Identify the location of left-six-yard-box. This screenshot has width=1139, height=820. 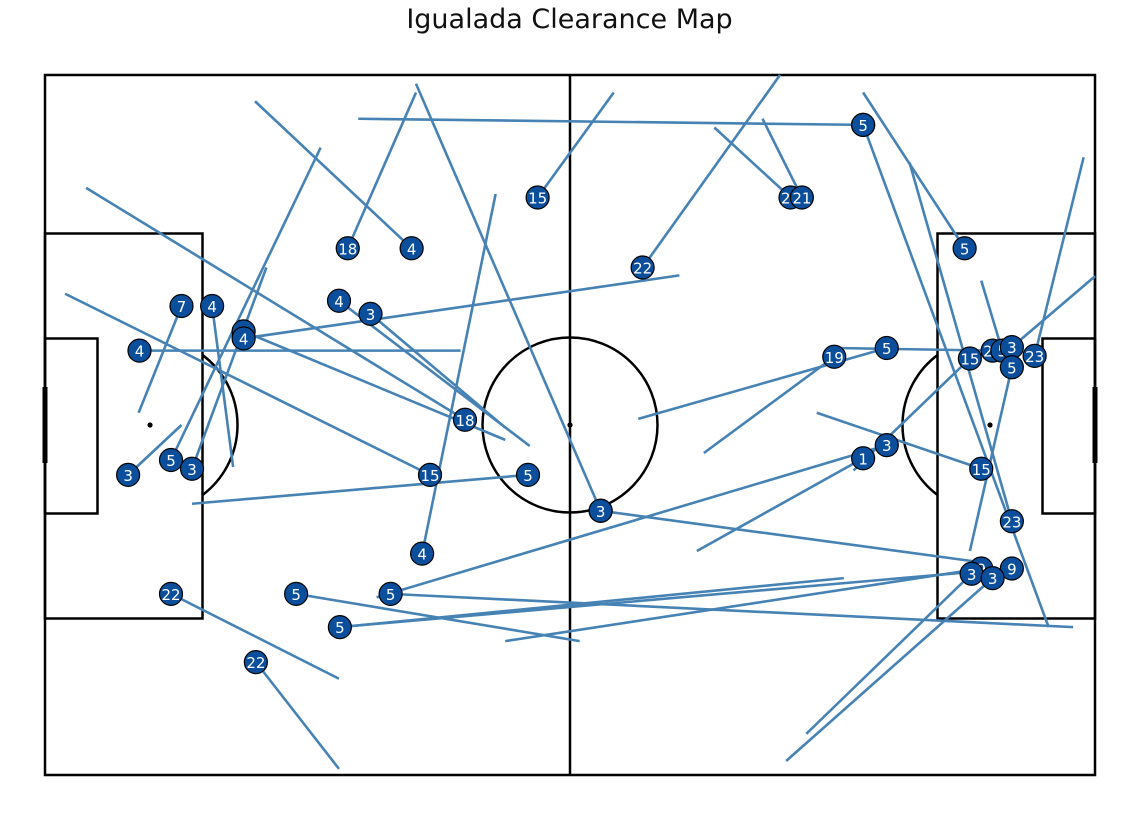
(71, 426).